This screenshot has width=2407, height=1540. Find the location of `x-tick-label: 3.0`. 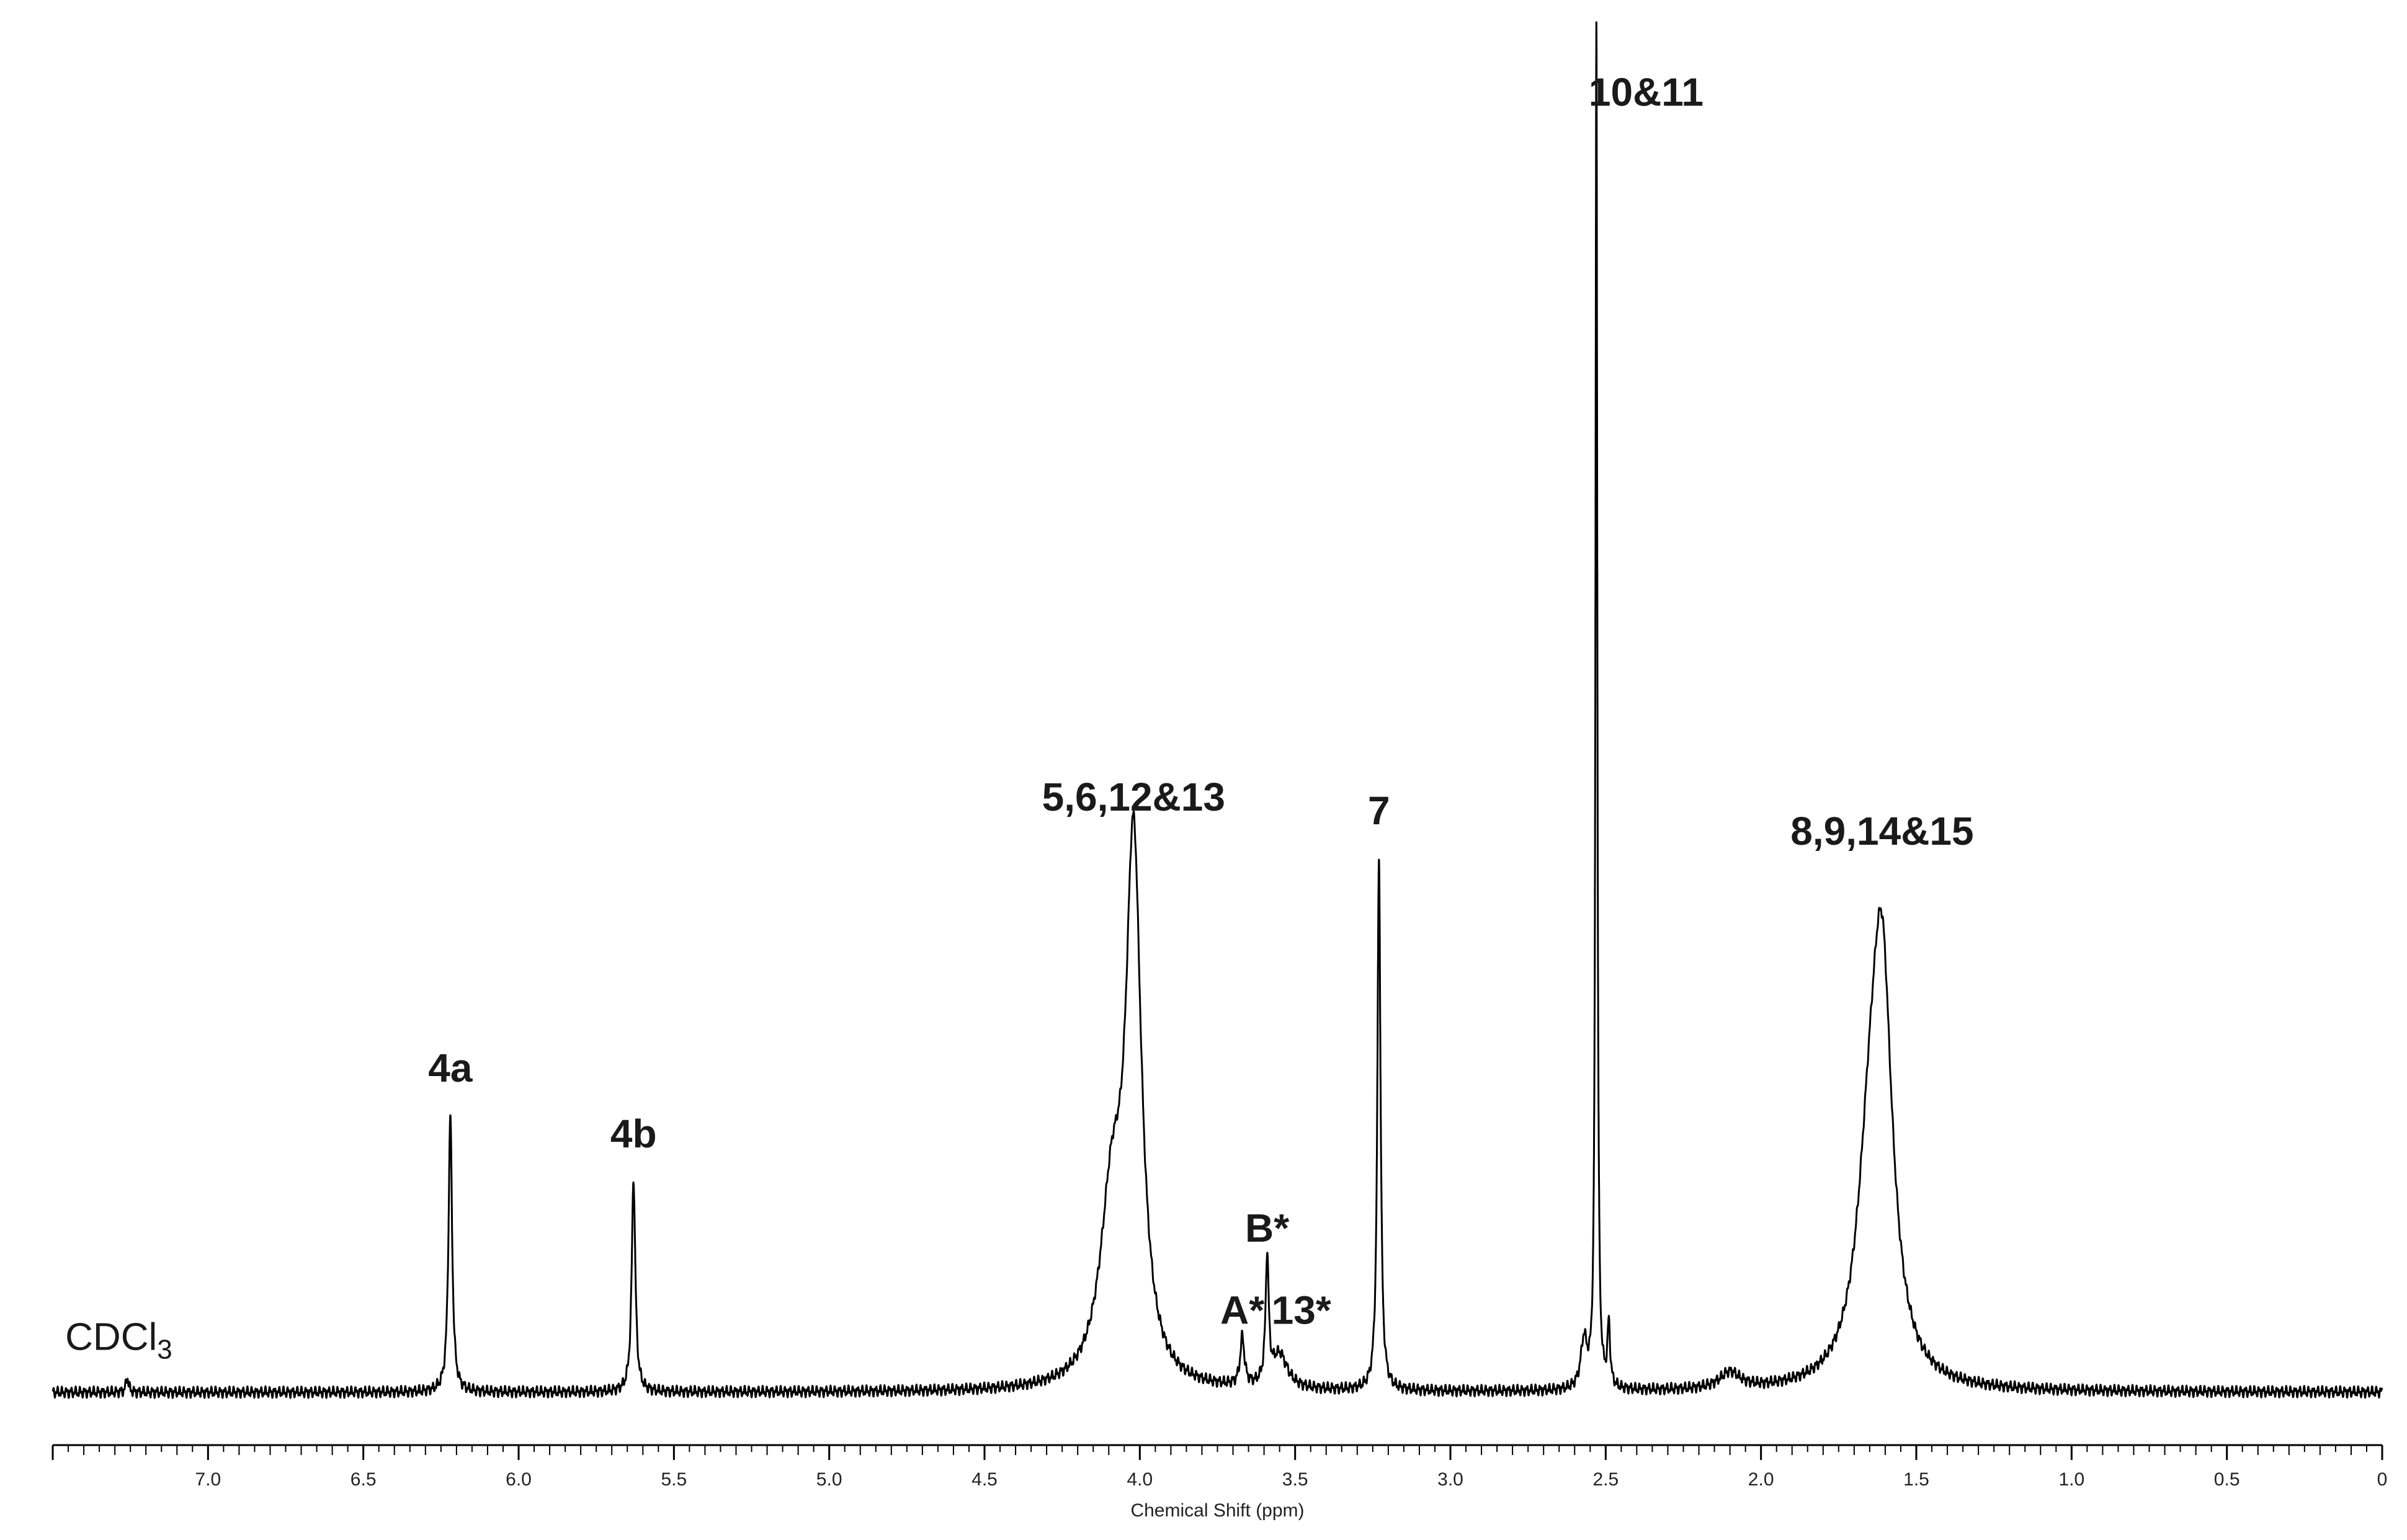

x-tick-label: 3.0 is located at coordinates (1450, 1480).